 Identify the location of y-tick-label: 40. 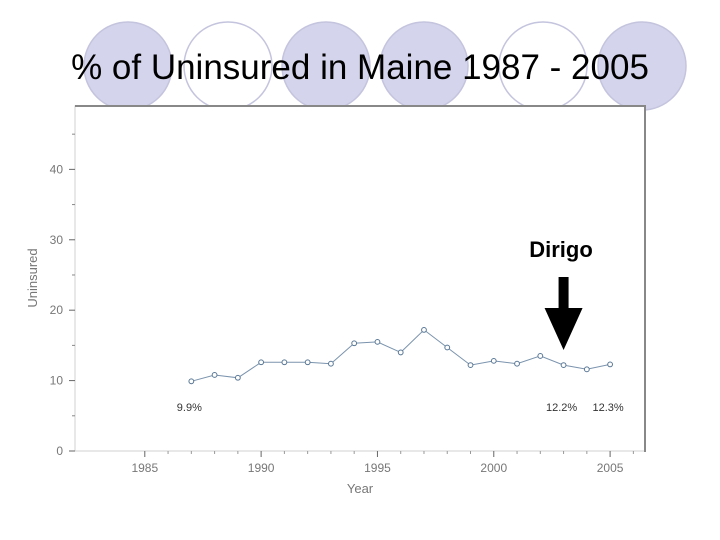
(57, 169).